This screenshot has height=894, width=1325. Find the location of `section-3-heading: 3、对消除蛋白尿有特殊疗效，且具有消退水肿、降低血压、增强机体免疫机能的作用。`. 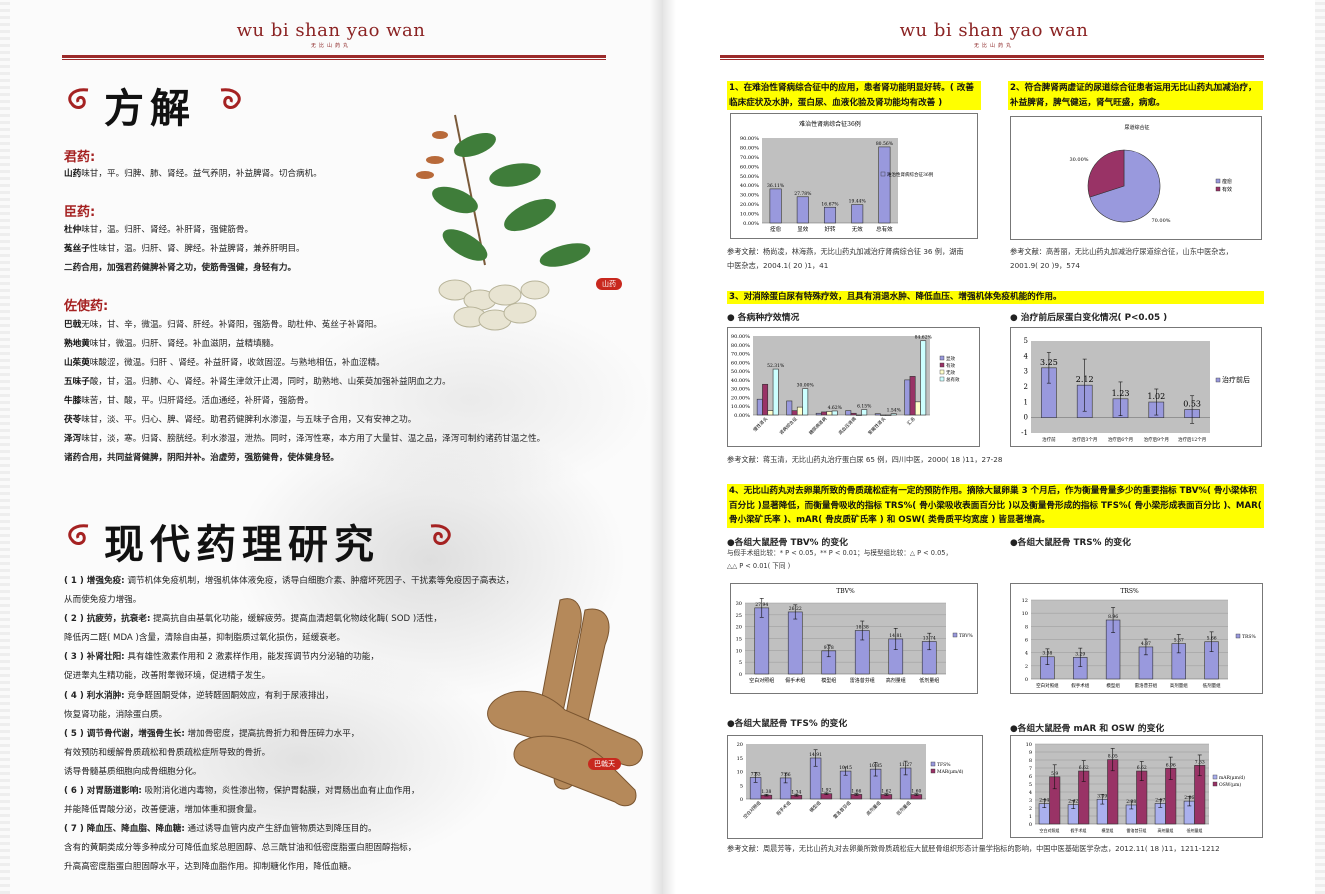

section-3-heading: 3、对消除蛋白尿有特殊疗效，且具有消退水肿、降低血压、增强机体免疫机能的作用。 is located at coordinates (995, 297).